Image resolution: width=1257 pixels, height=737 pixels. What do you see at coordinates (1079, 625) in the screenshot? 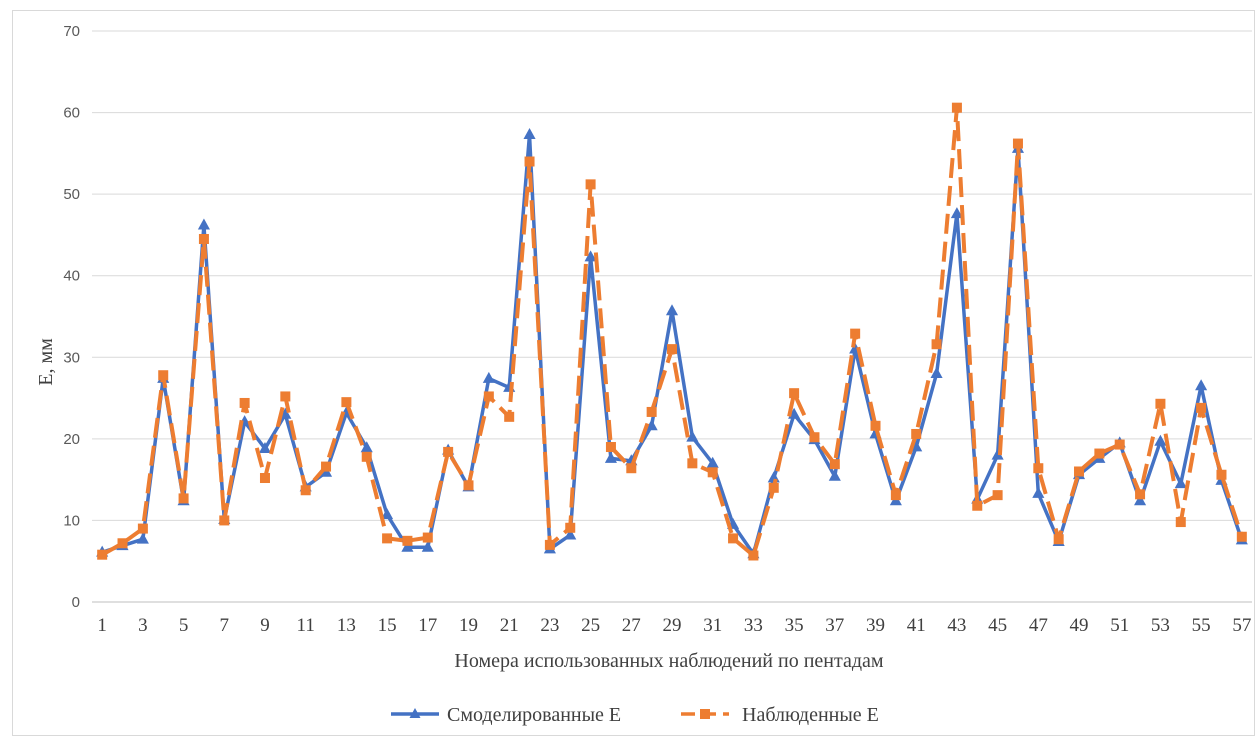
I see `x-tick-label: 49` at bounding box center [1079, 625].